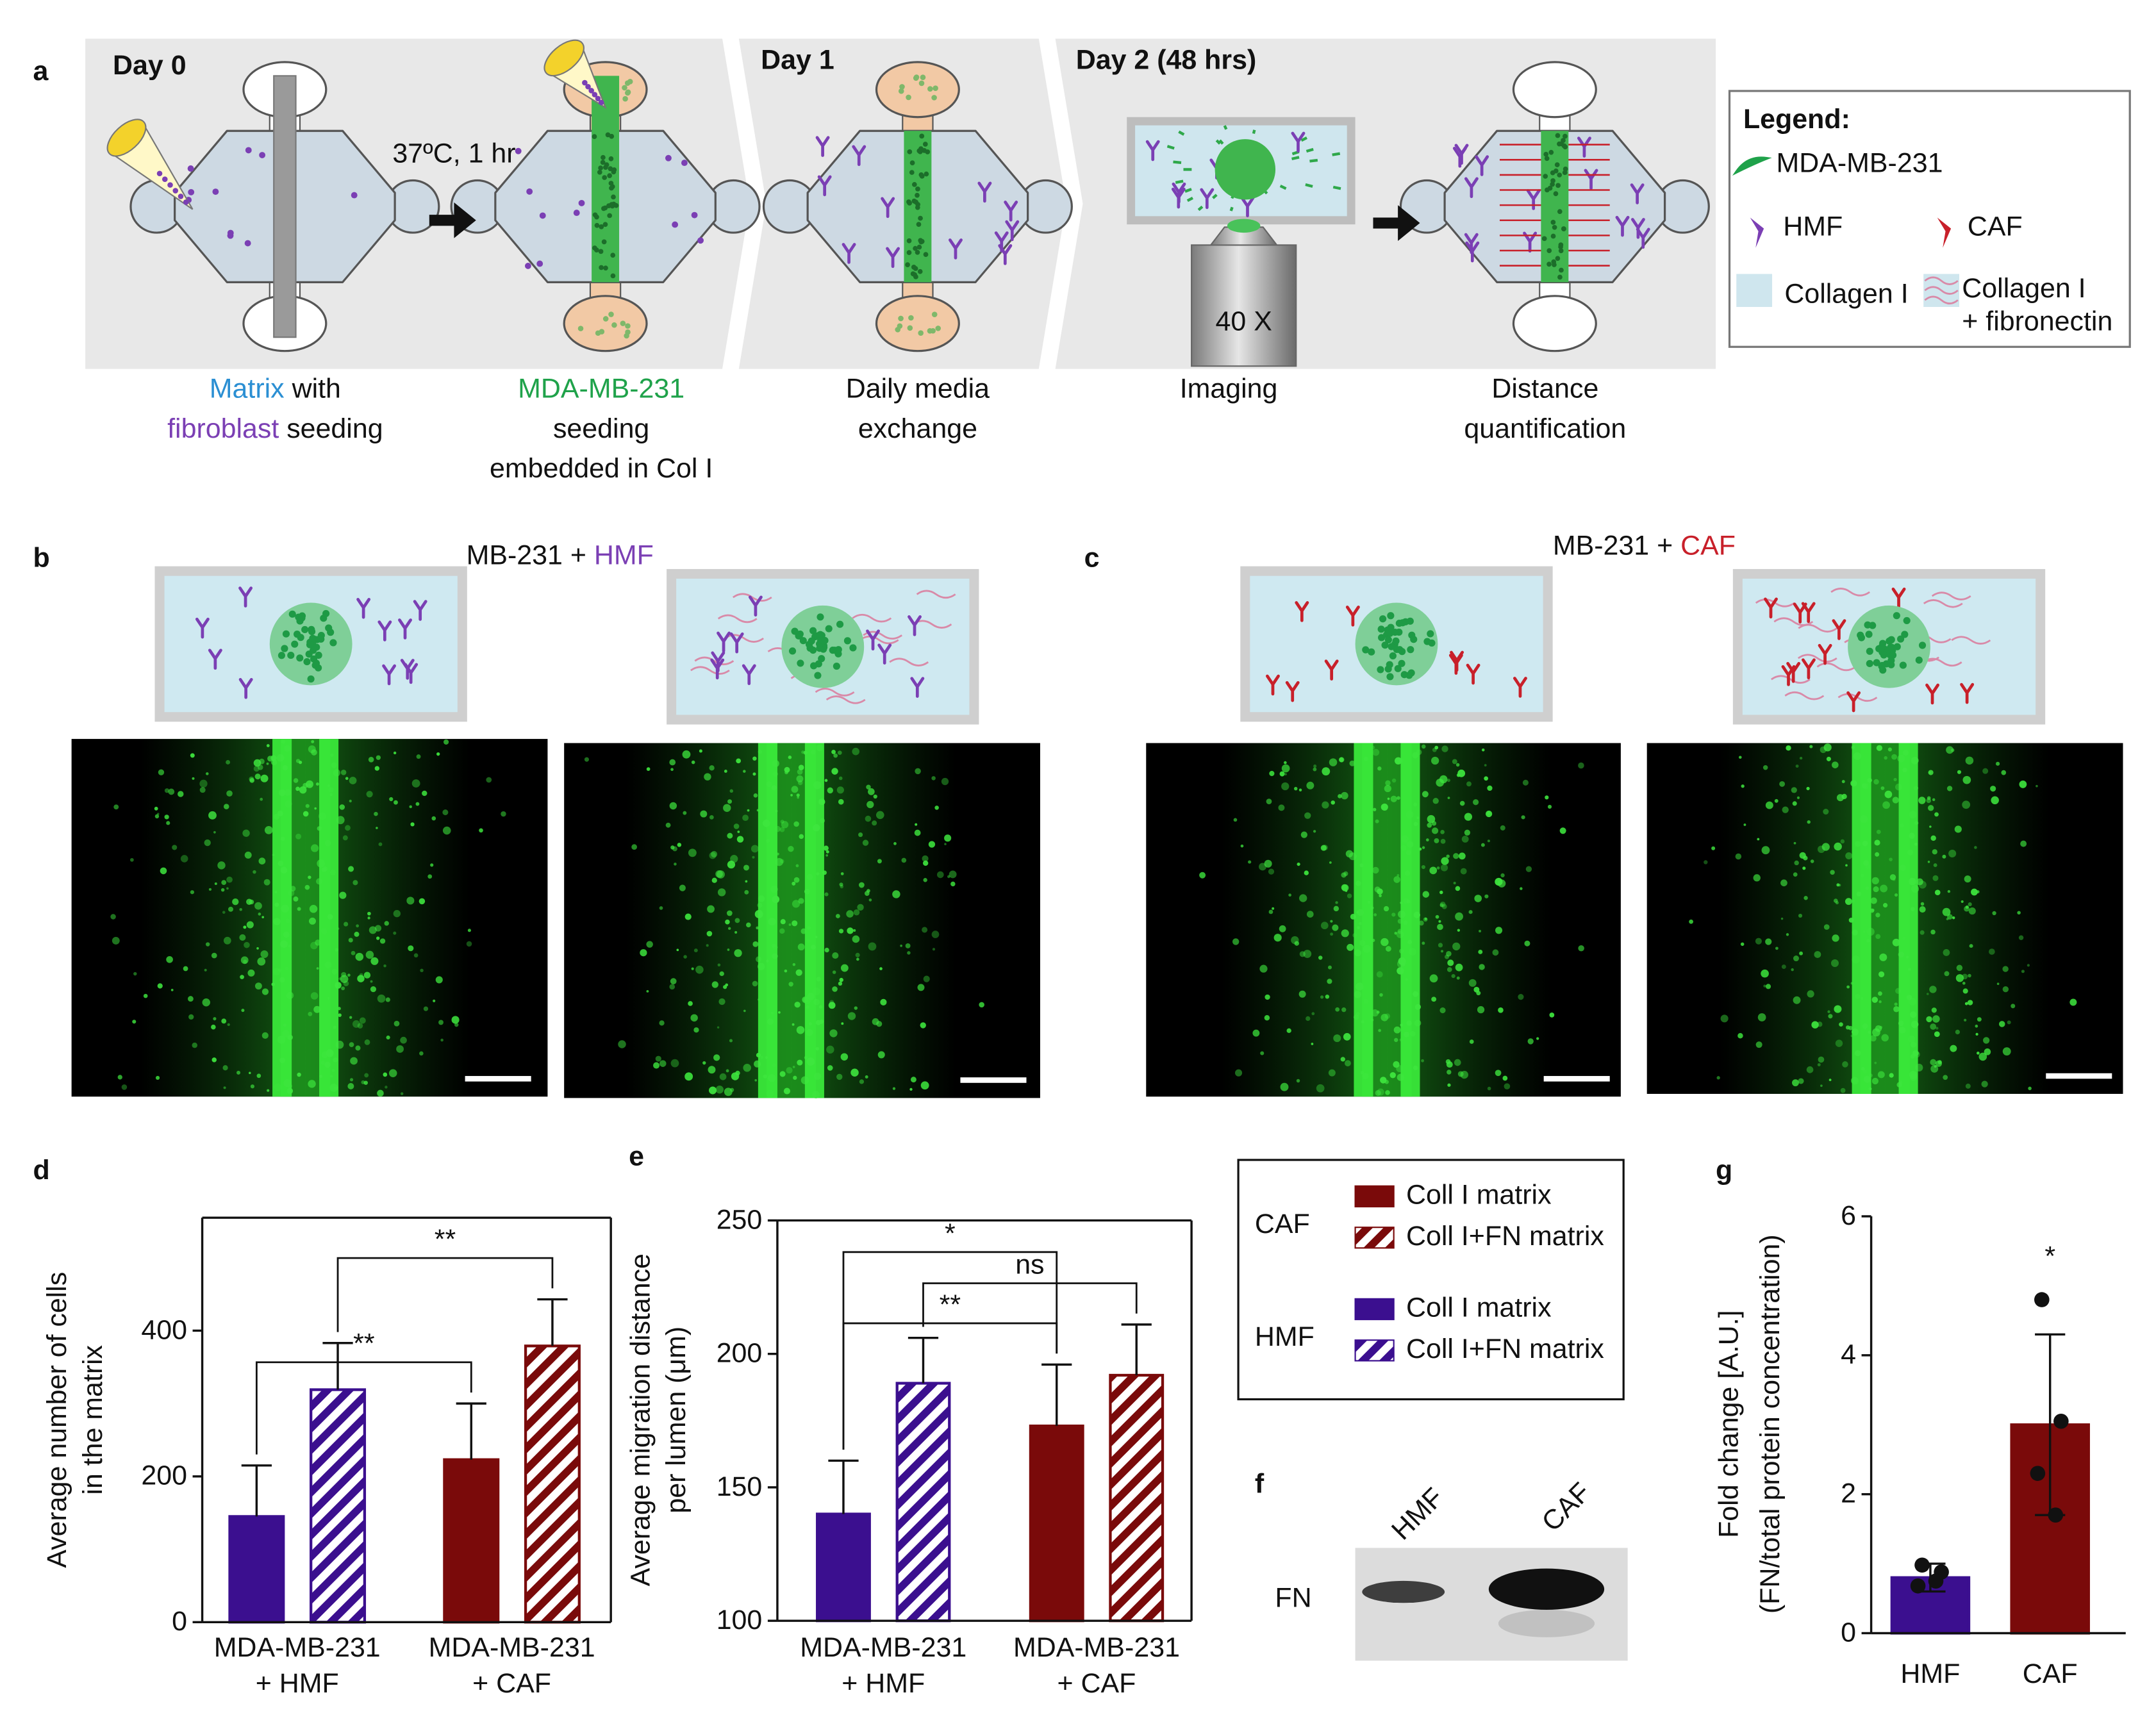 Image resolution: width=2156 pixels, height=1720 pixels. I want to click on step-caption-part: fibroblast, so click(223, 428).